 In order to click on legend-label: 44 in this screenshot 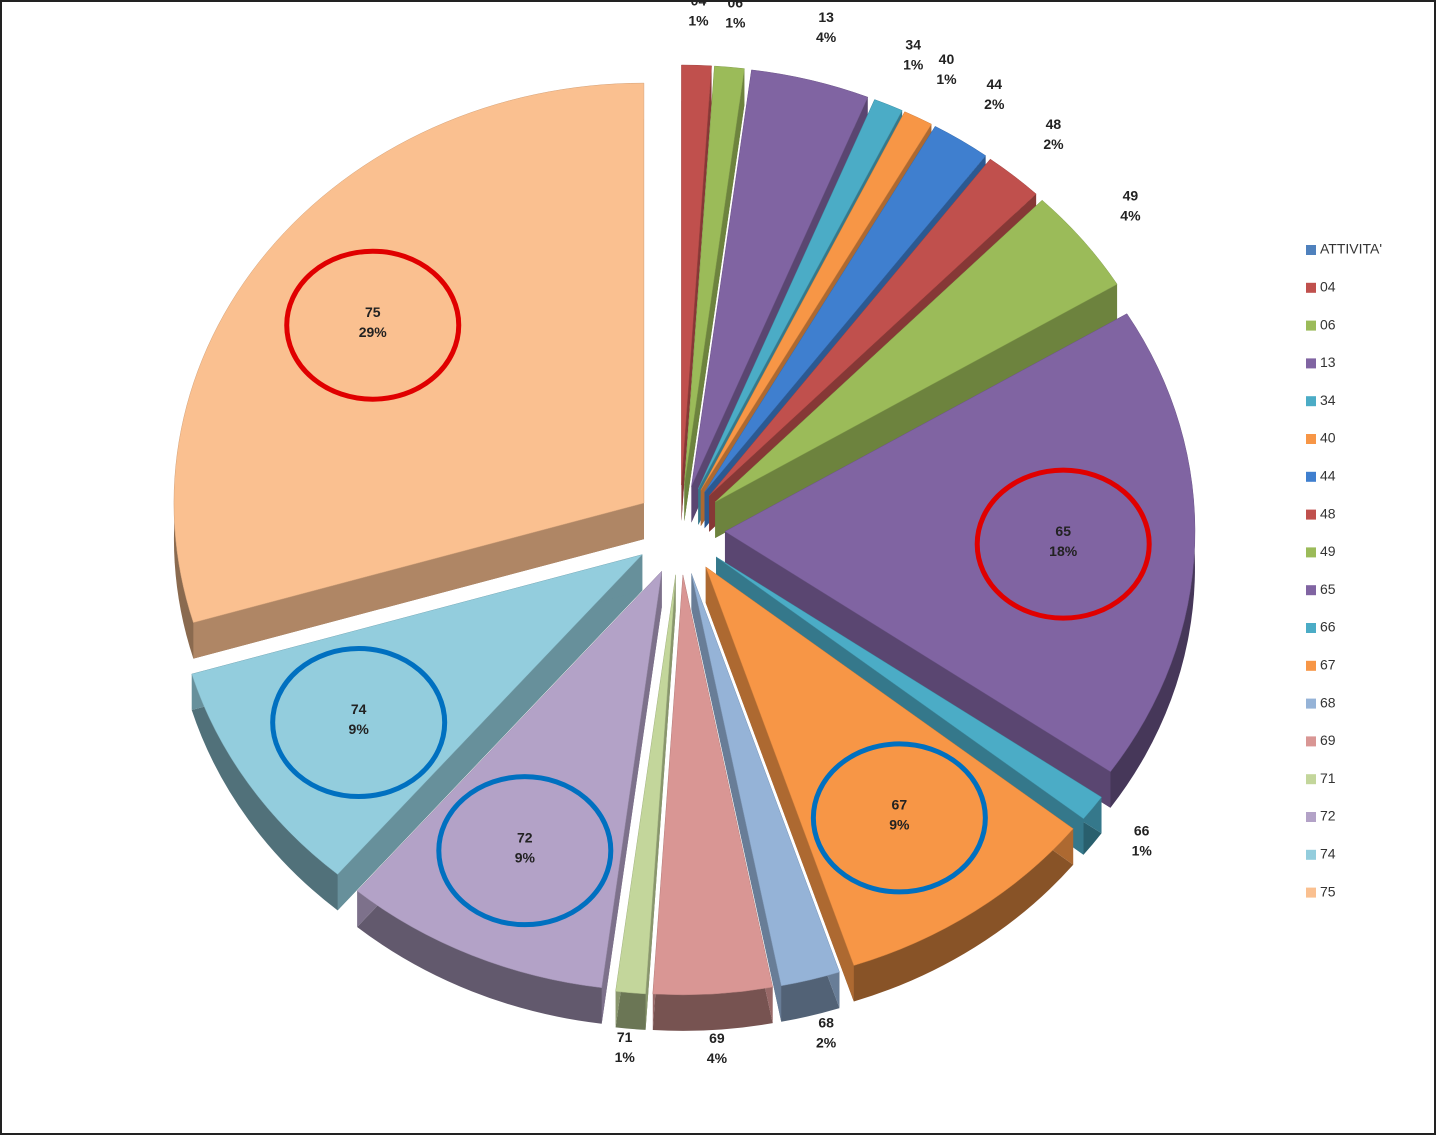, I will do `click(1328, 476)`.